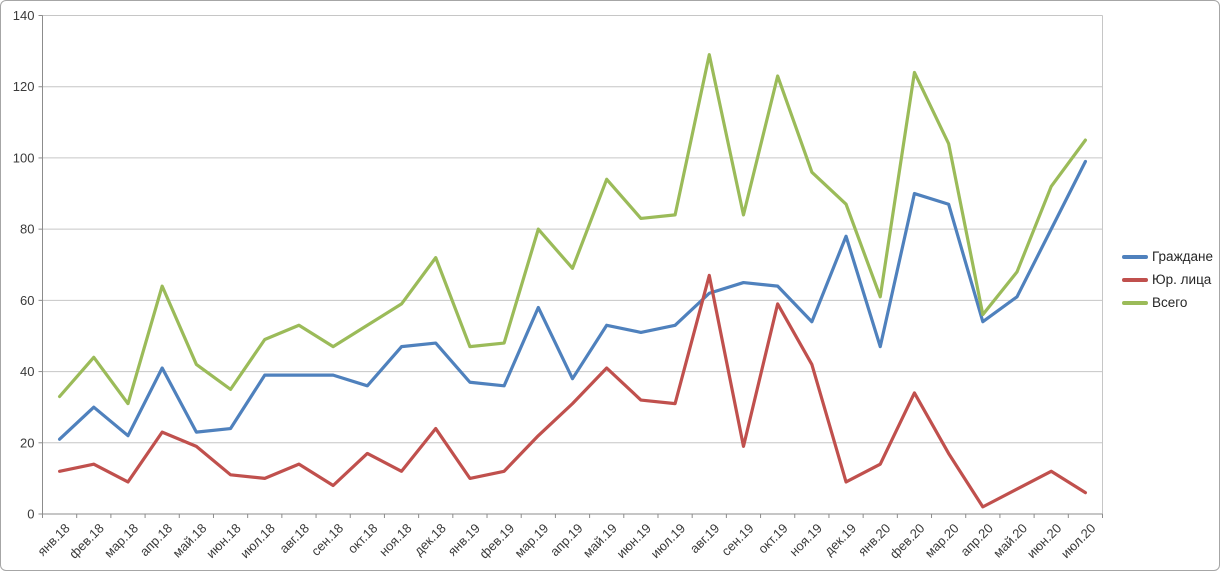 The image size is (1220, 571). What do you see at coordinates (1010, 541) in the screenshot?
I see `x-axis-label: май.20` at bounding box center [1010, 541].